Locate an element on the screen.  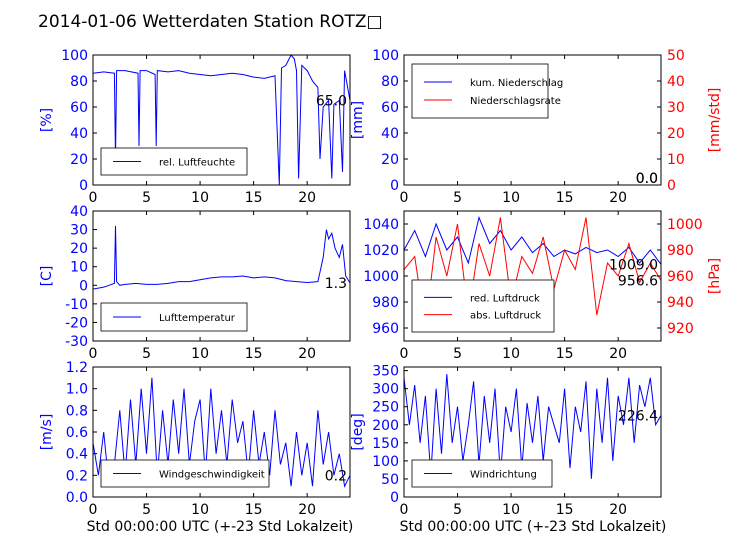
y-tick-label-left: 1000 is located at coordinates (381, 277).